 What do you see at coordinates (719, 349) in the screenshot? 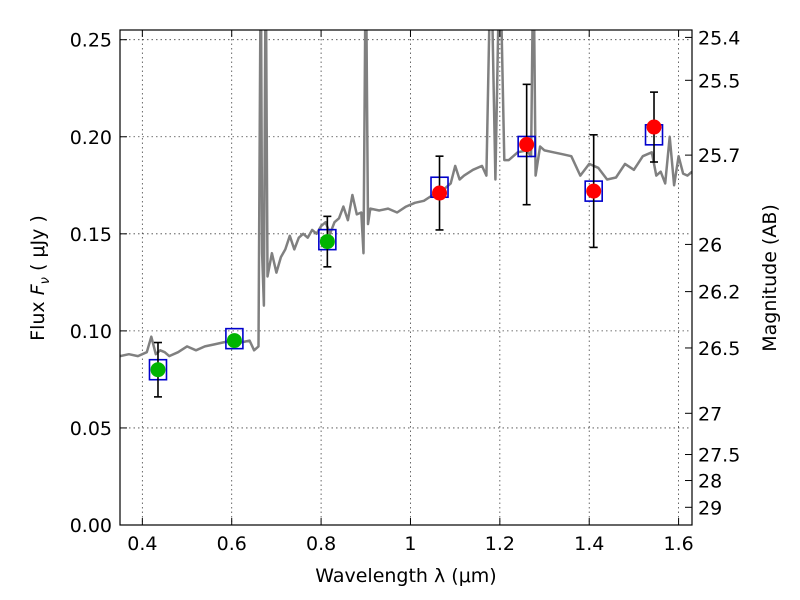
I see `magnitude-tick-label: 26.5` at bounding box center [719, 349].